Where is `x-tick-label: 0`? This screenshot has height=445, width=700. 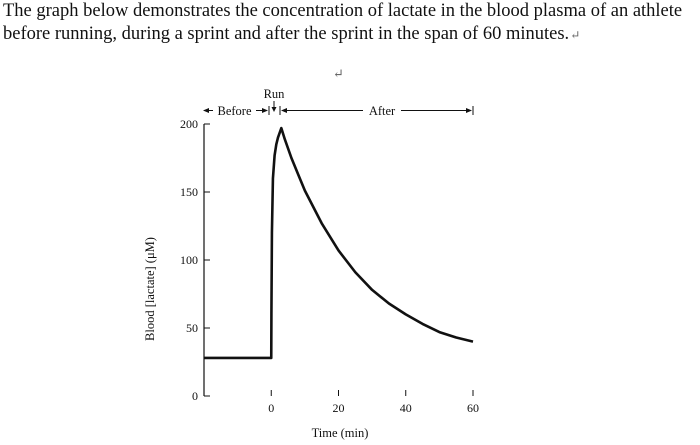
x-tick-label: 0 is located at coordinates (271, 408).